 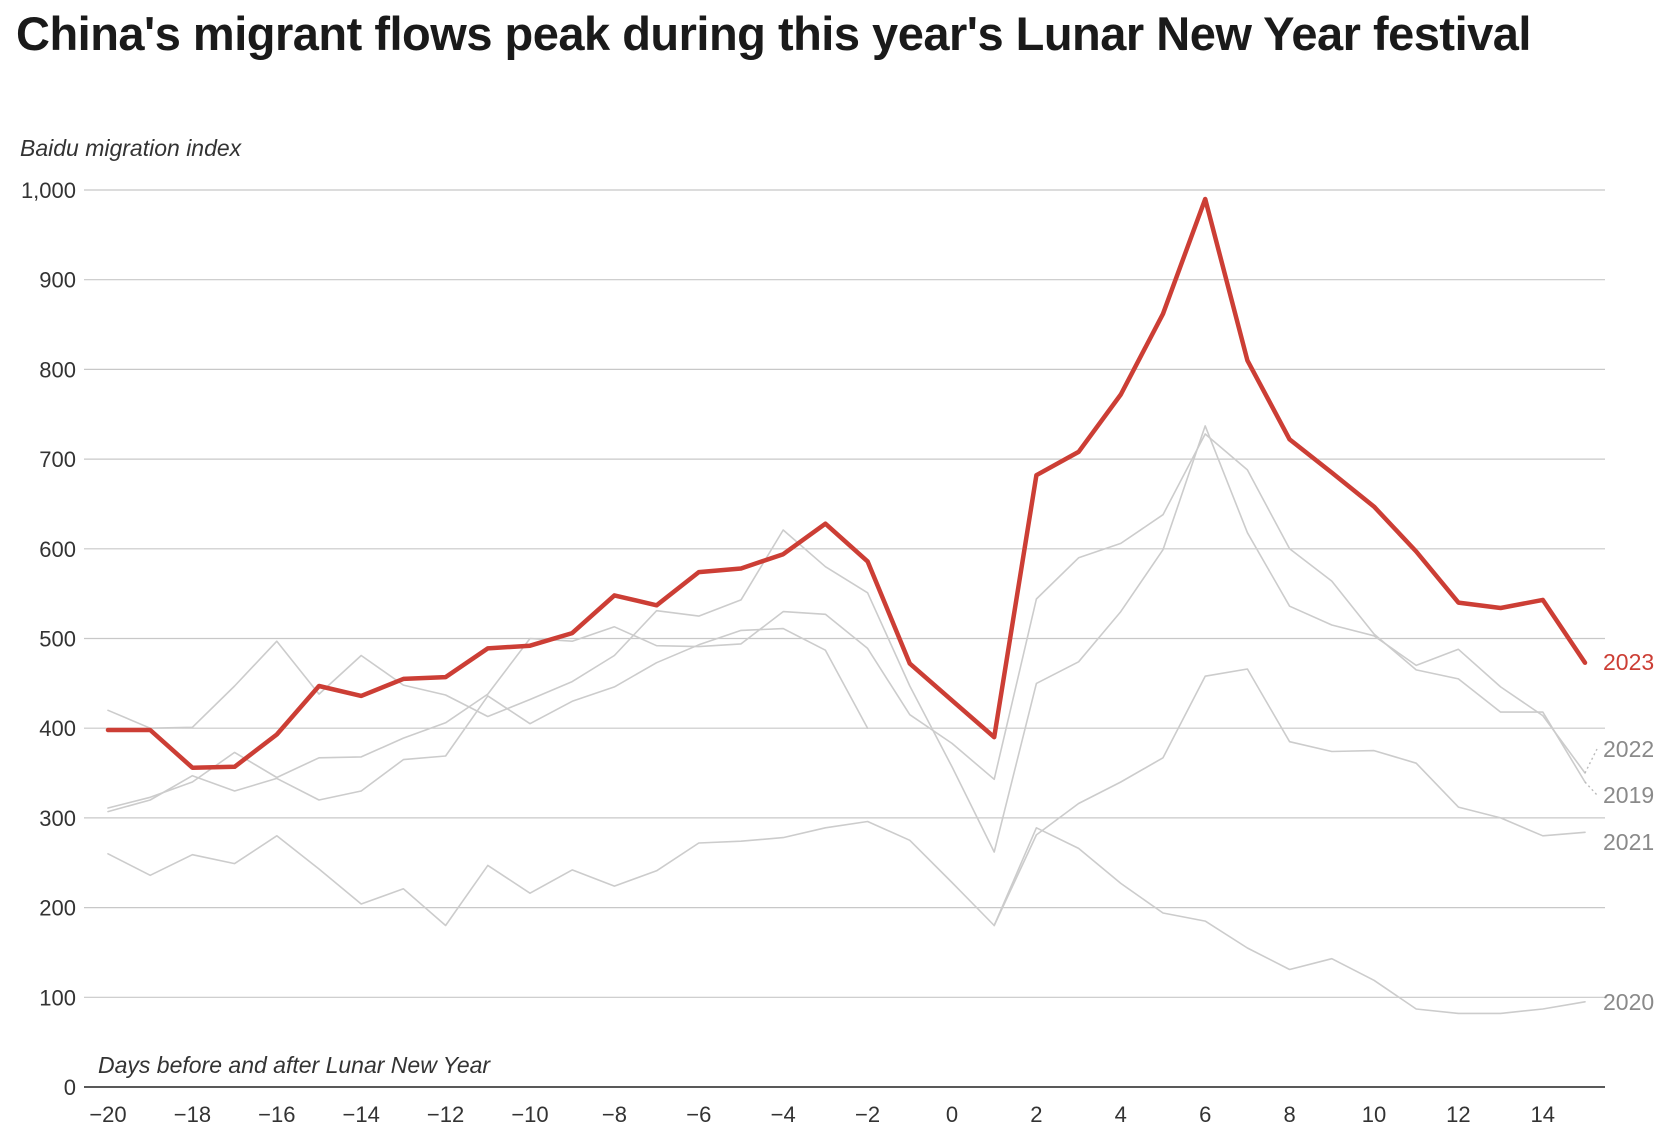 What do you see at coordinates (57, 818) in the screenshot?
I see `y-tick-label: 300` at bounding box center [57, 818].